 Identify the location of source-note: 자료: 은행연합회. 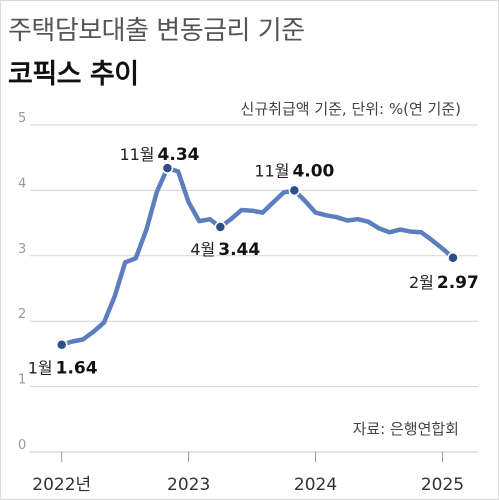
(405, 429).